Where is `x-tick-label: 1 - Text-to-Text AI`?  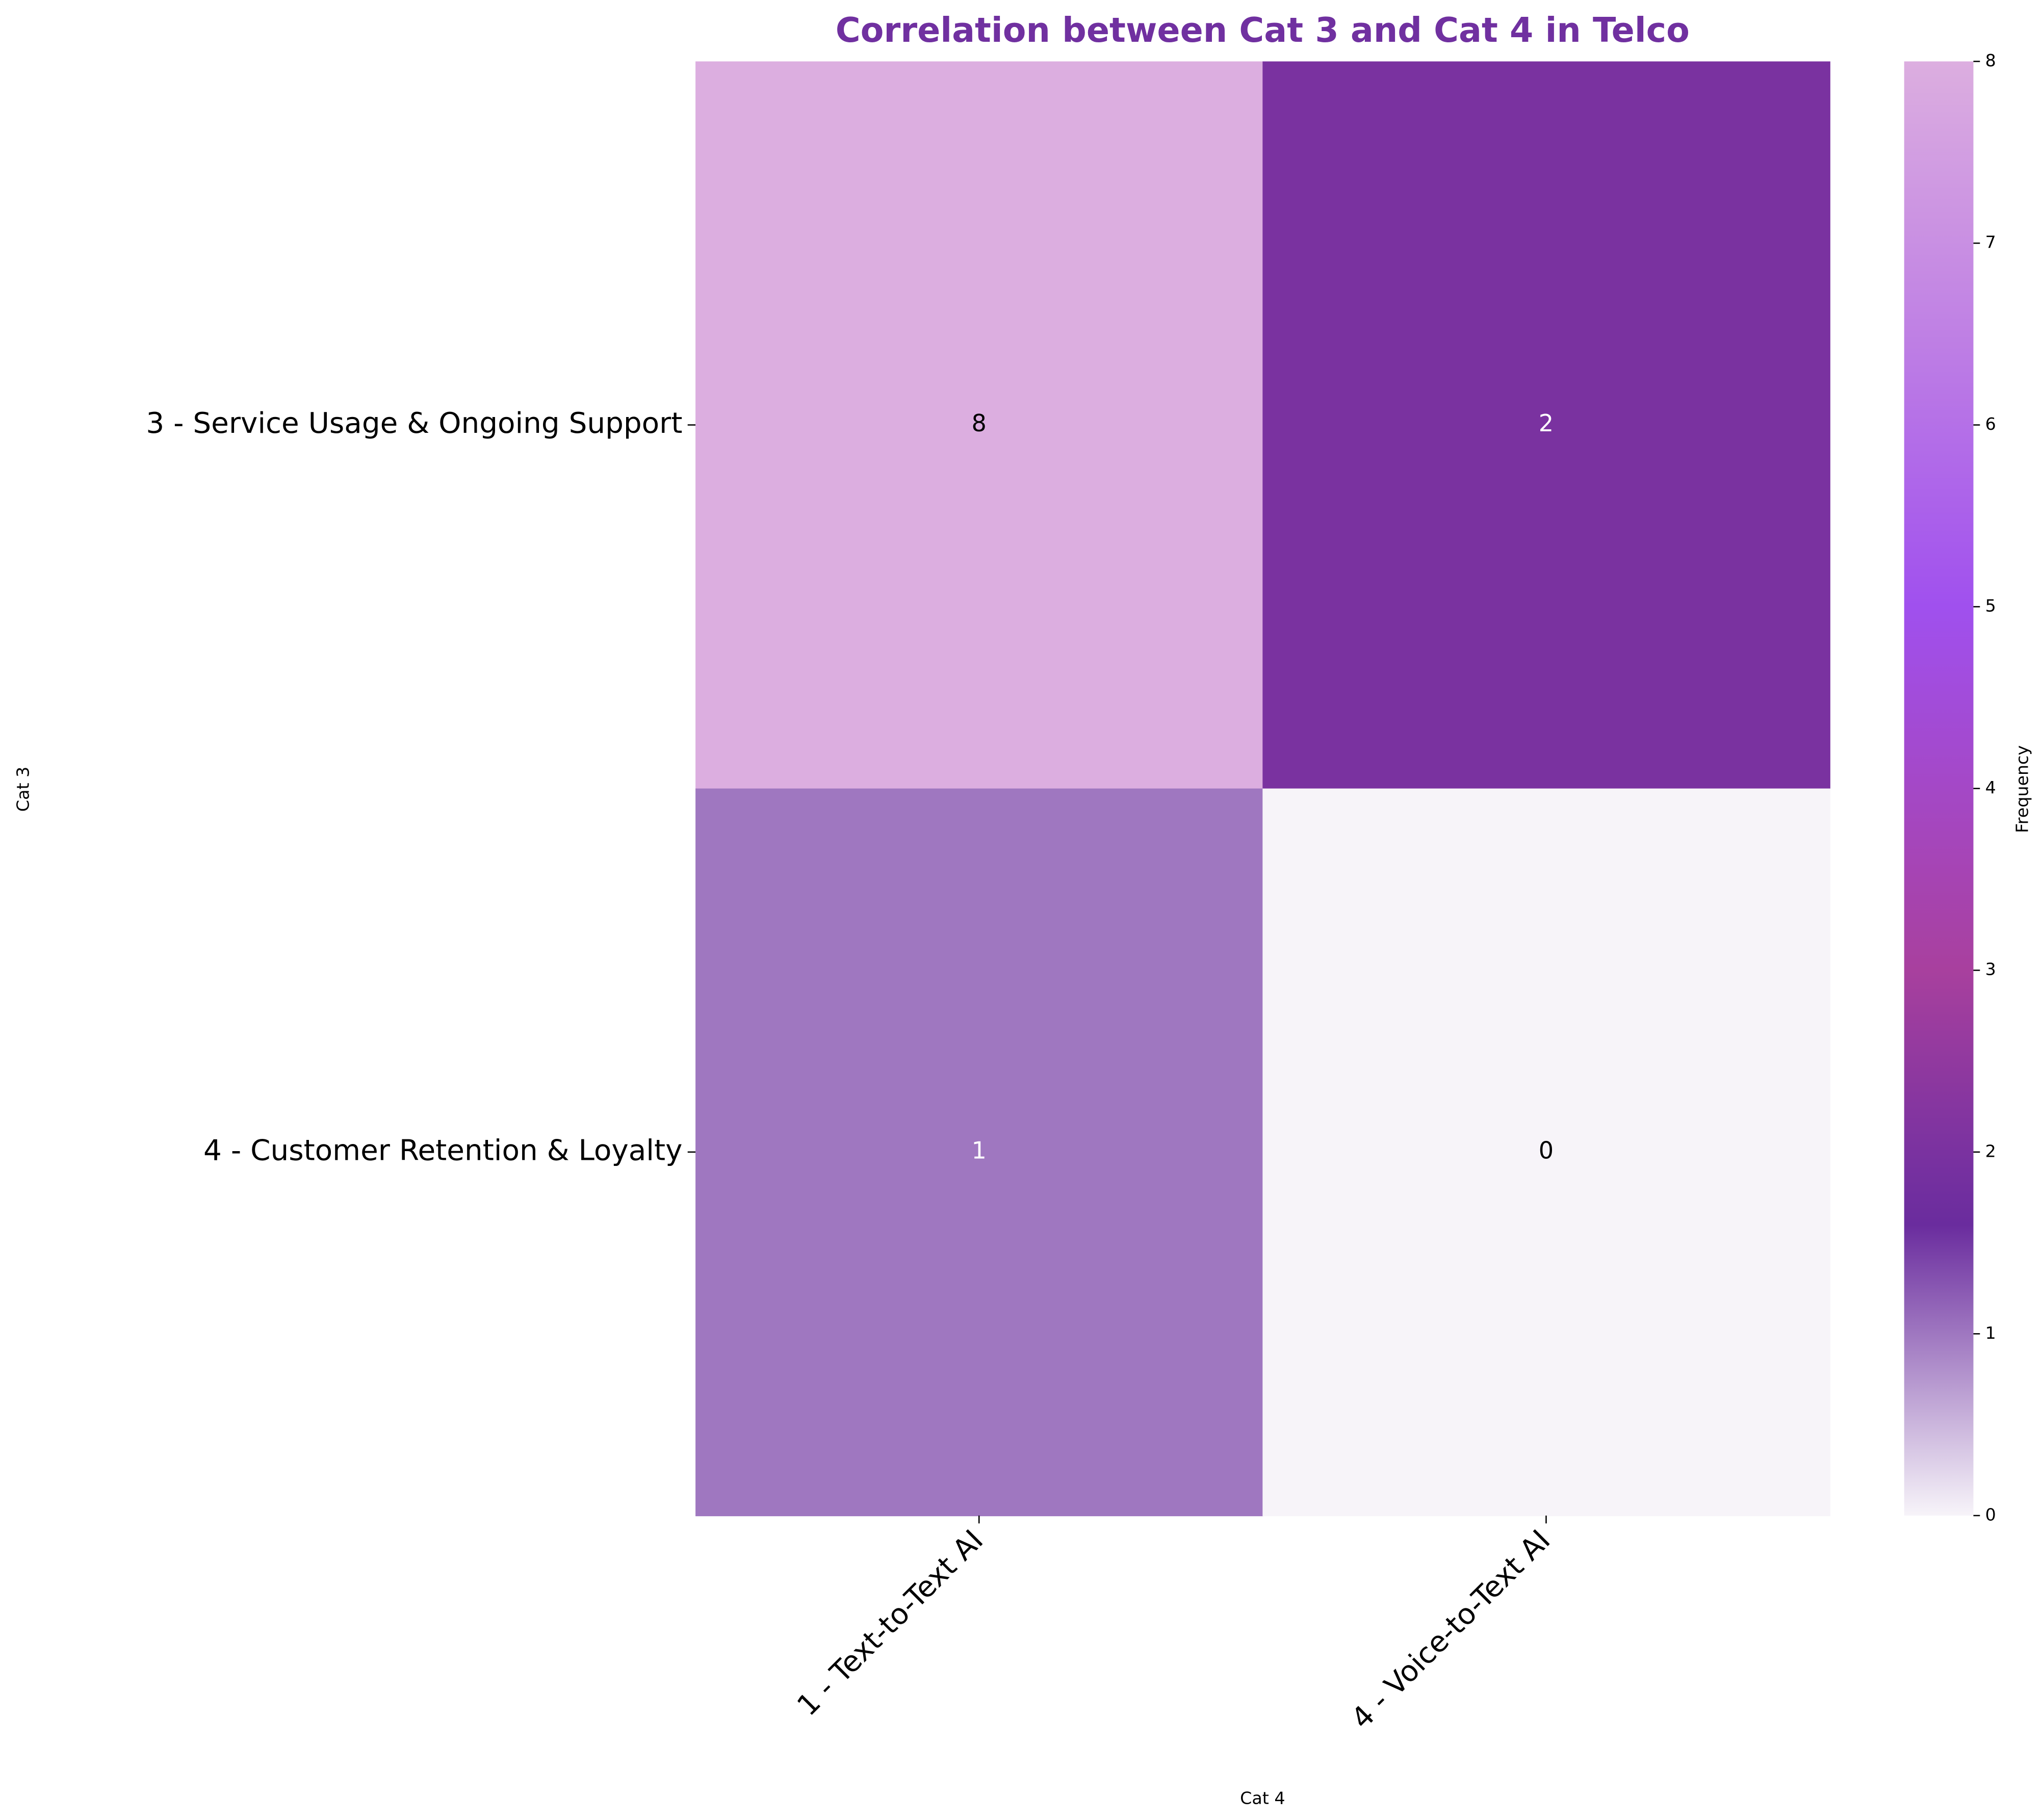 x-tick-label: 1 - Text-to-Text AI is located at coordinates (890, 1623).